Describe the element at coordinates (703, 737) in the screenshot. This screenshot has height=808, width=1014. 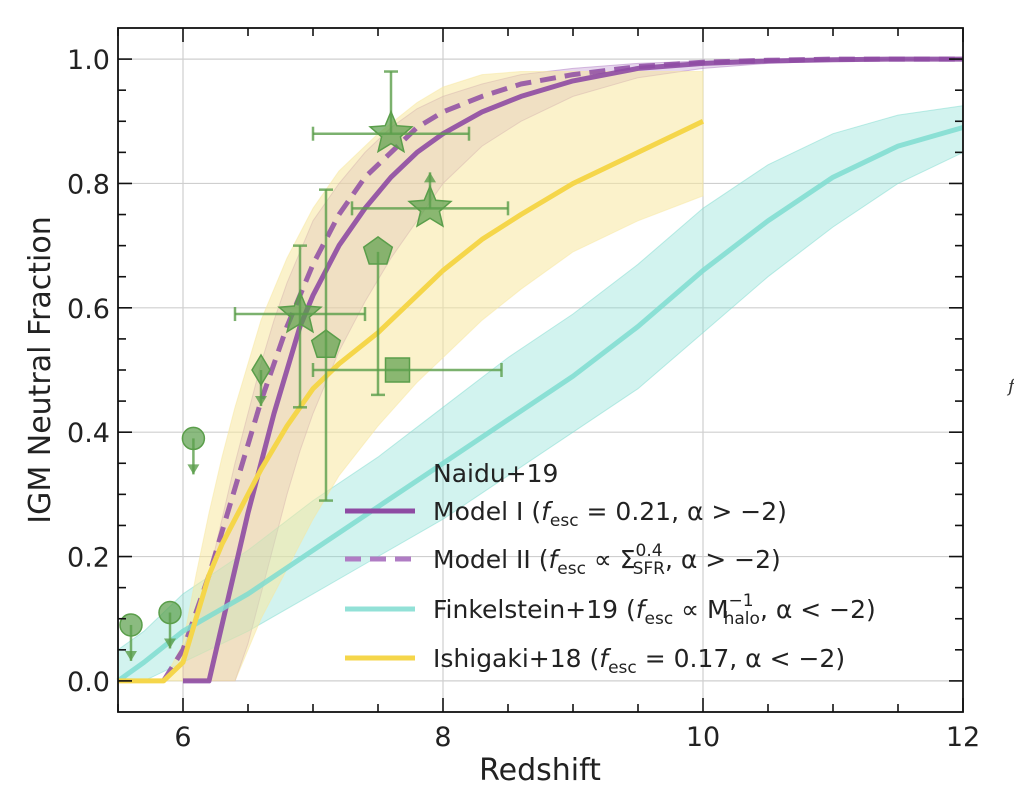
I see `x-tick-label: 10` at that location.